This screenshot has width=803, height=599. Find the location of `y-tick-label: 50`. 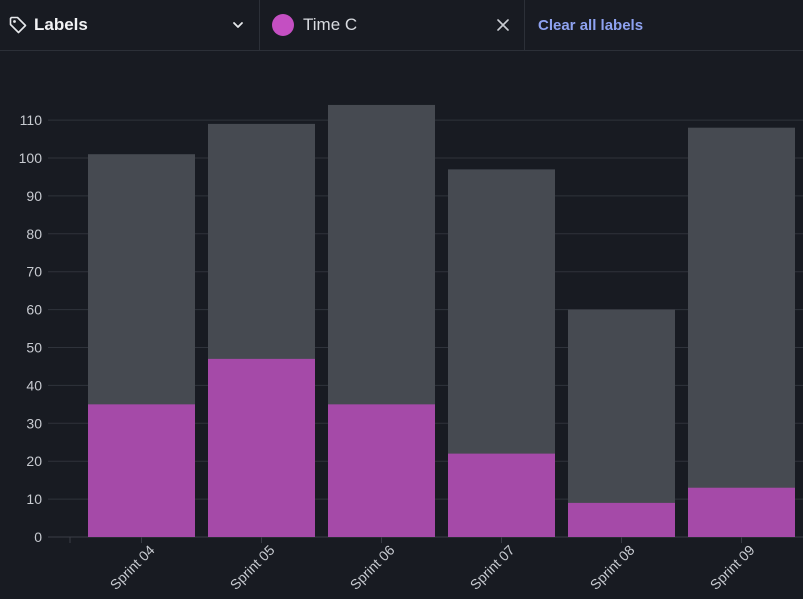

y-tick-label: 50 is located at coordinates (34, 348).